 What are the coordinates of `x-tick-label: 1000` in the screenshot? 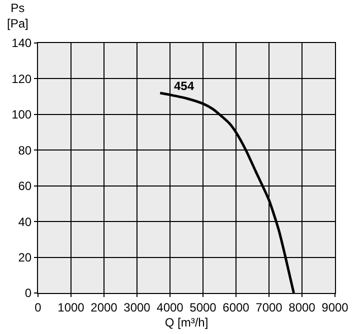 It's located at (71, 307).